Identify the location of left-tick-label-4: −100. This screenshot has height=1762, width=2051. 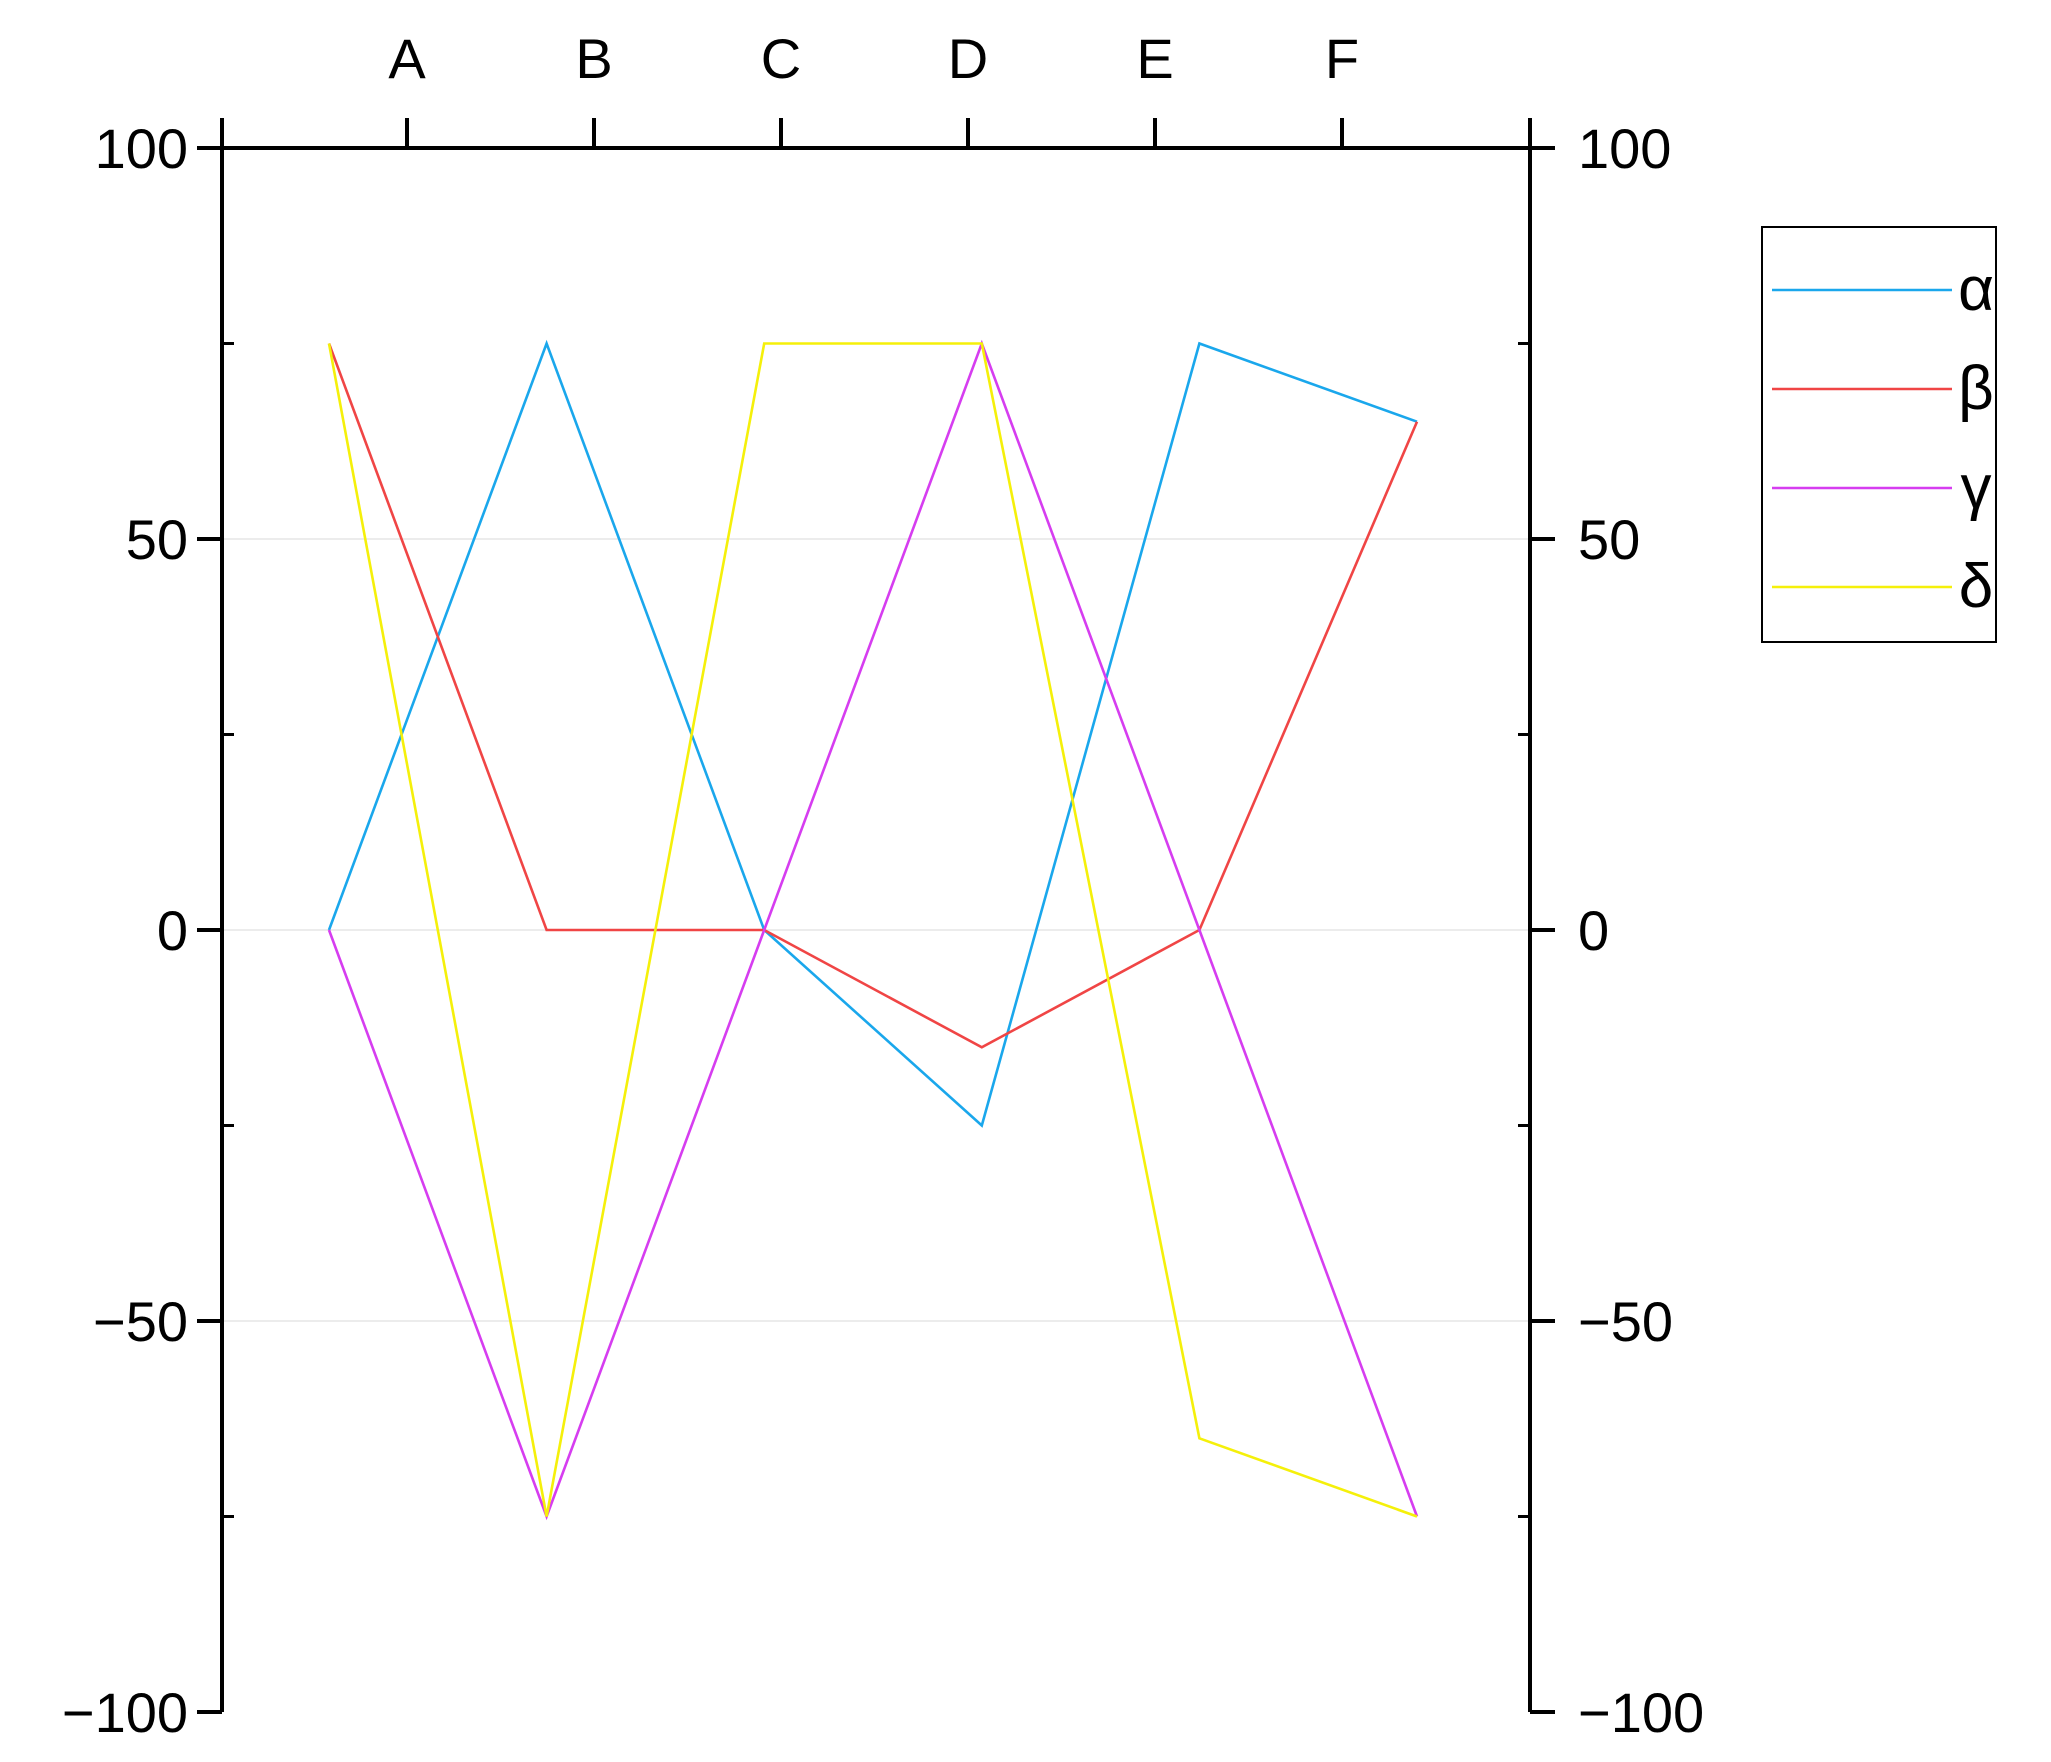
(125, 1712).